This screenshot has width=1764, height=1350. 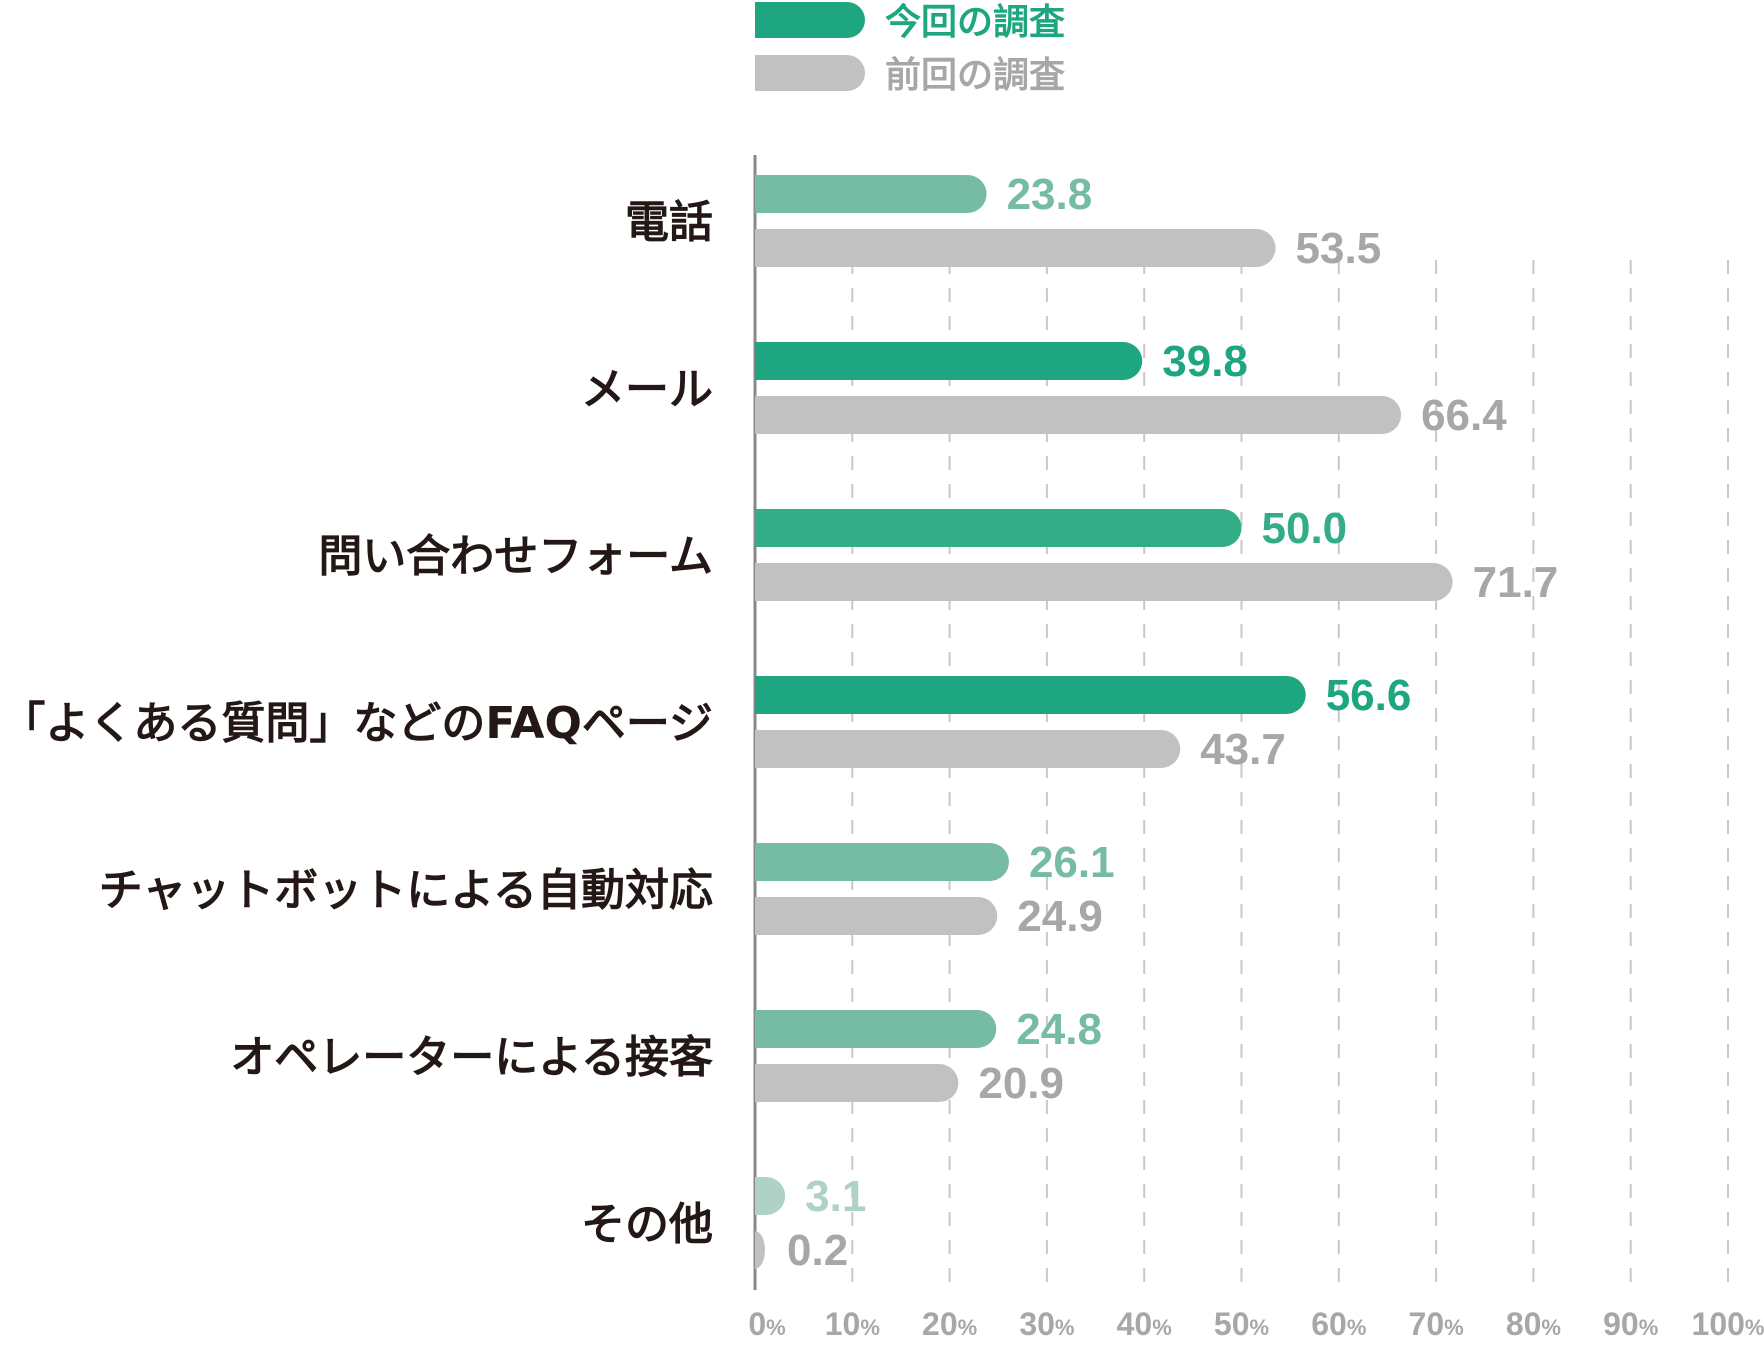 What do you see at coordinates (757, 1324) in the screenshot?
I see `x-tick-number: 0` at bounding box center [757, 1324].